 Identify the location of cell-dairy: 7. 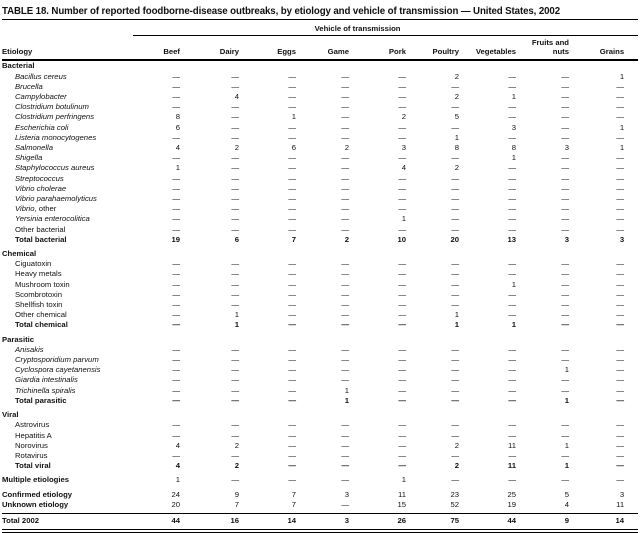
(236, 504).